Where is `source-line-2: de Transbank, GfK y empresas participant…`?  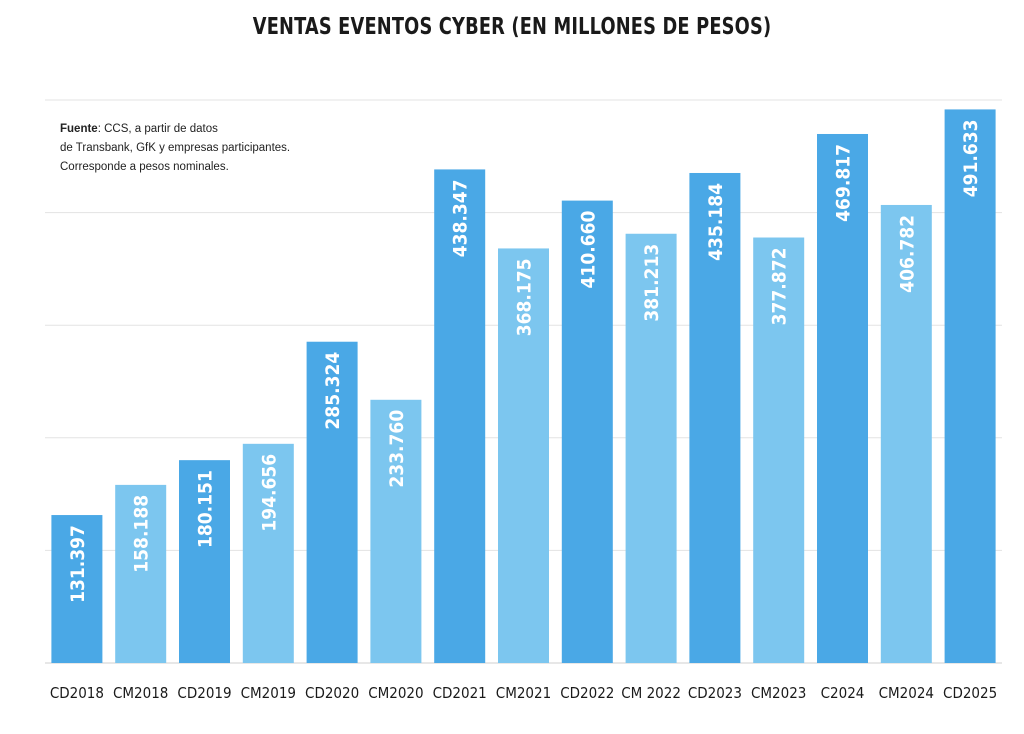
source-line-2: de Transbank, GfK y empresas participant… is located at coordinates (175, 148).